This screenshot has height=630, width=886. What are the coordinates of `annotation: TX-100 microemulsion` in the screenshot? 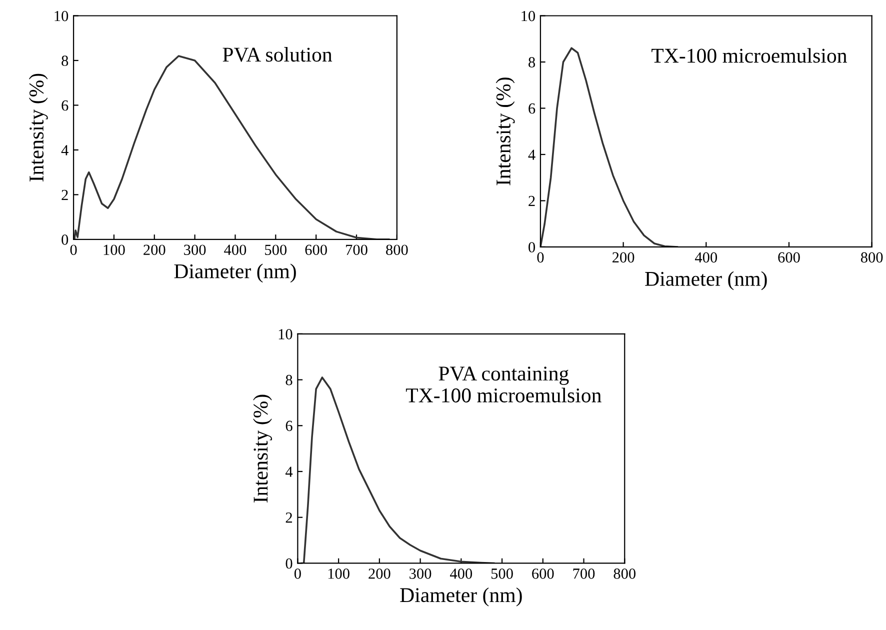 It's located at (749, 55).